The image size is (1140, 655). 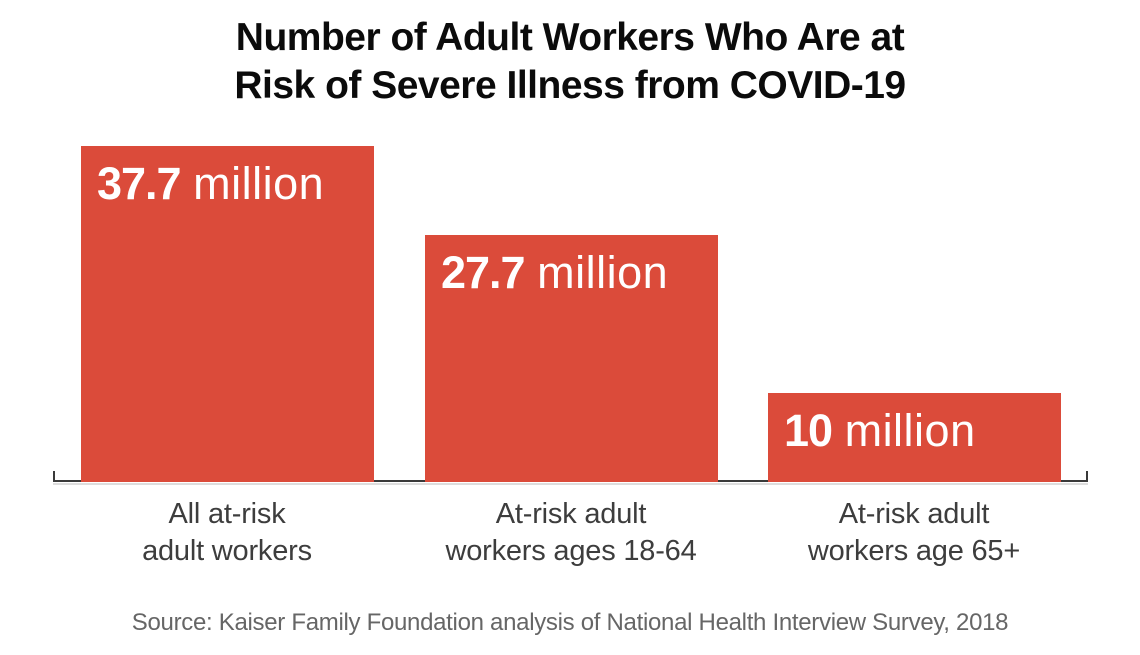 I want to click on chart-title-line-1: Number of Adult Workers Who Are at, so click(x=570, y=37).